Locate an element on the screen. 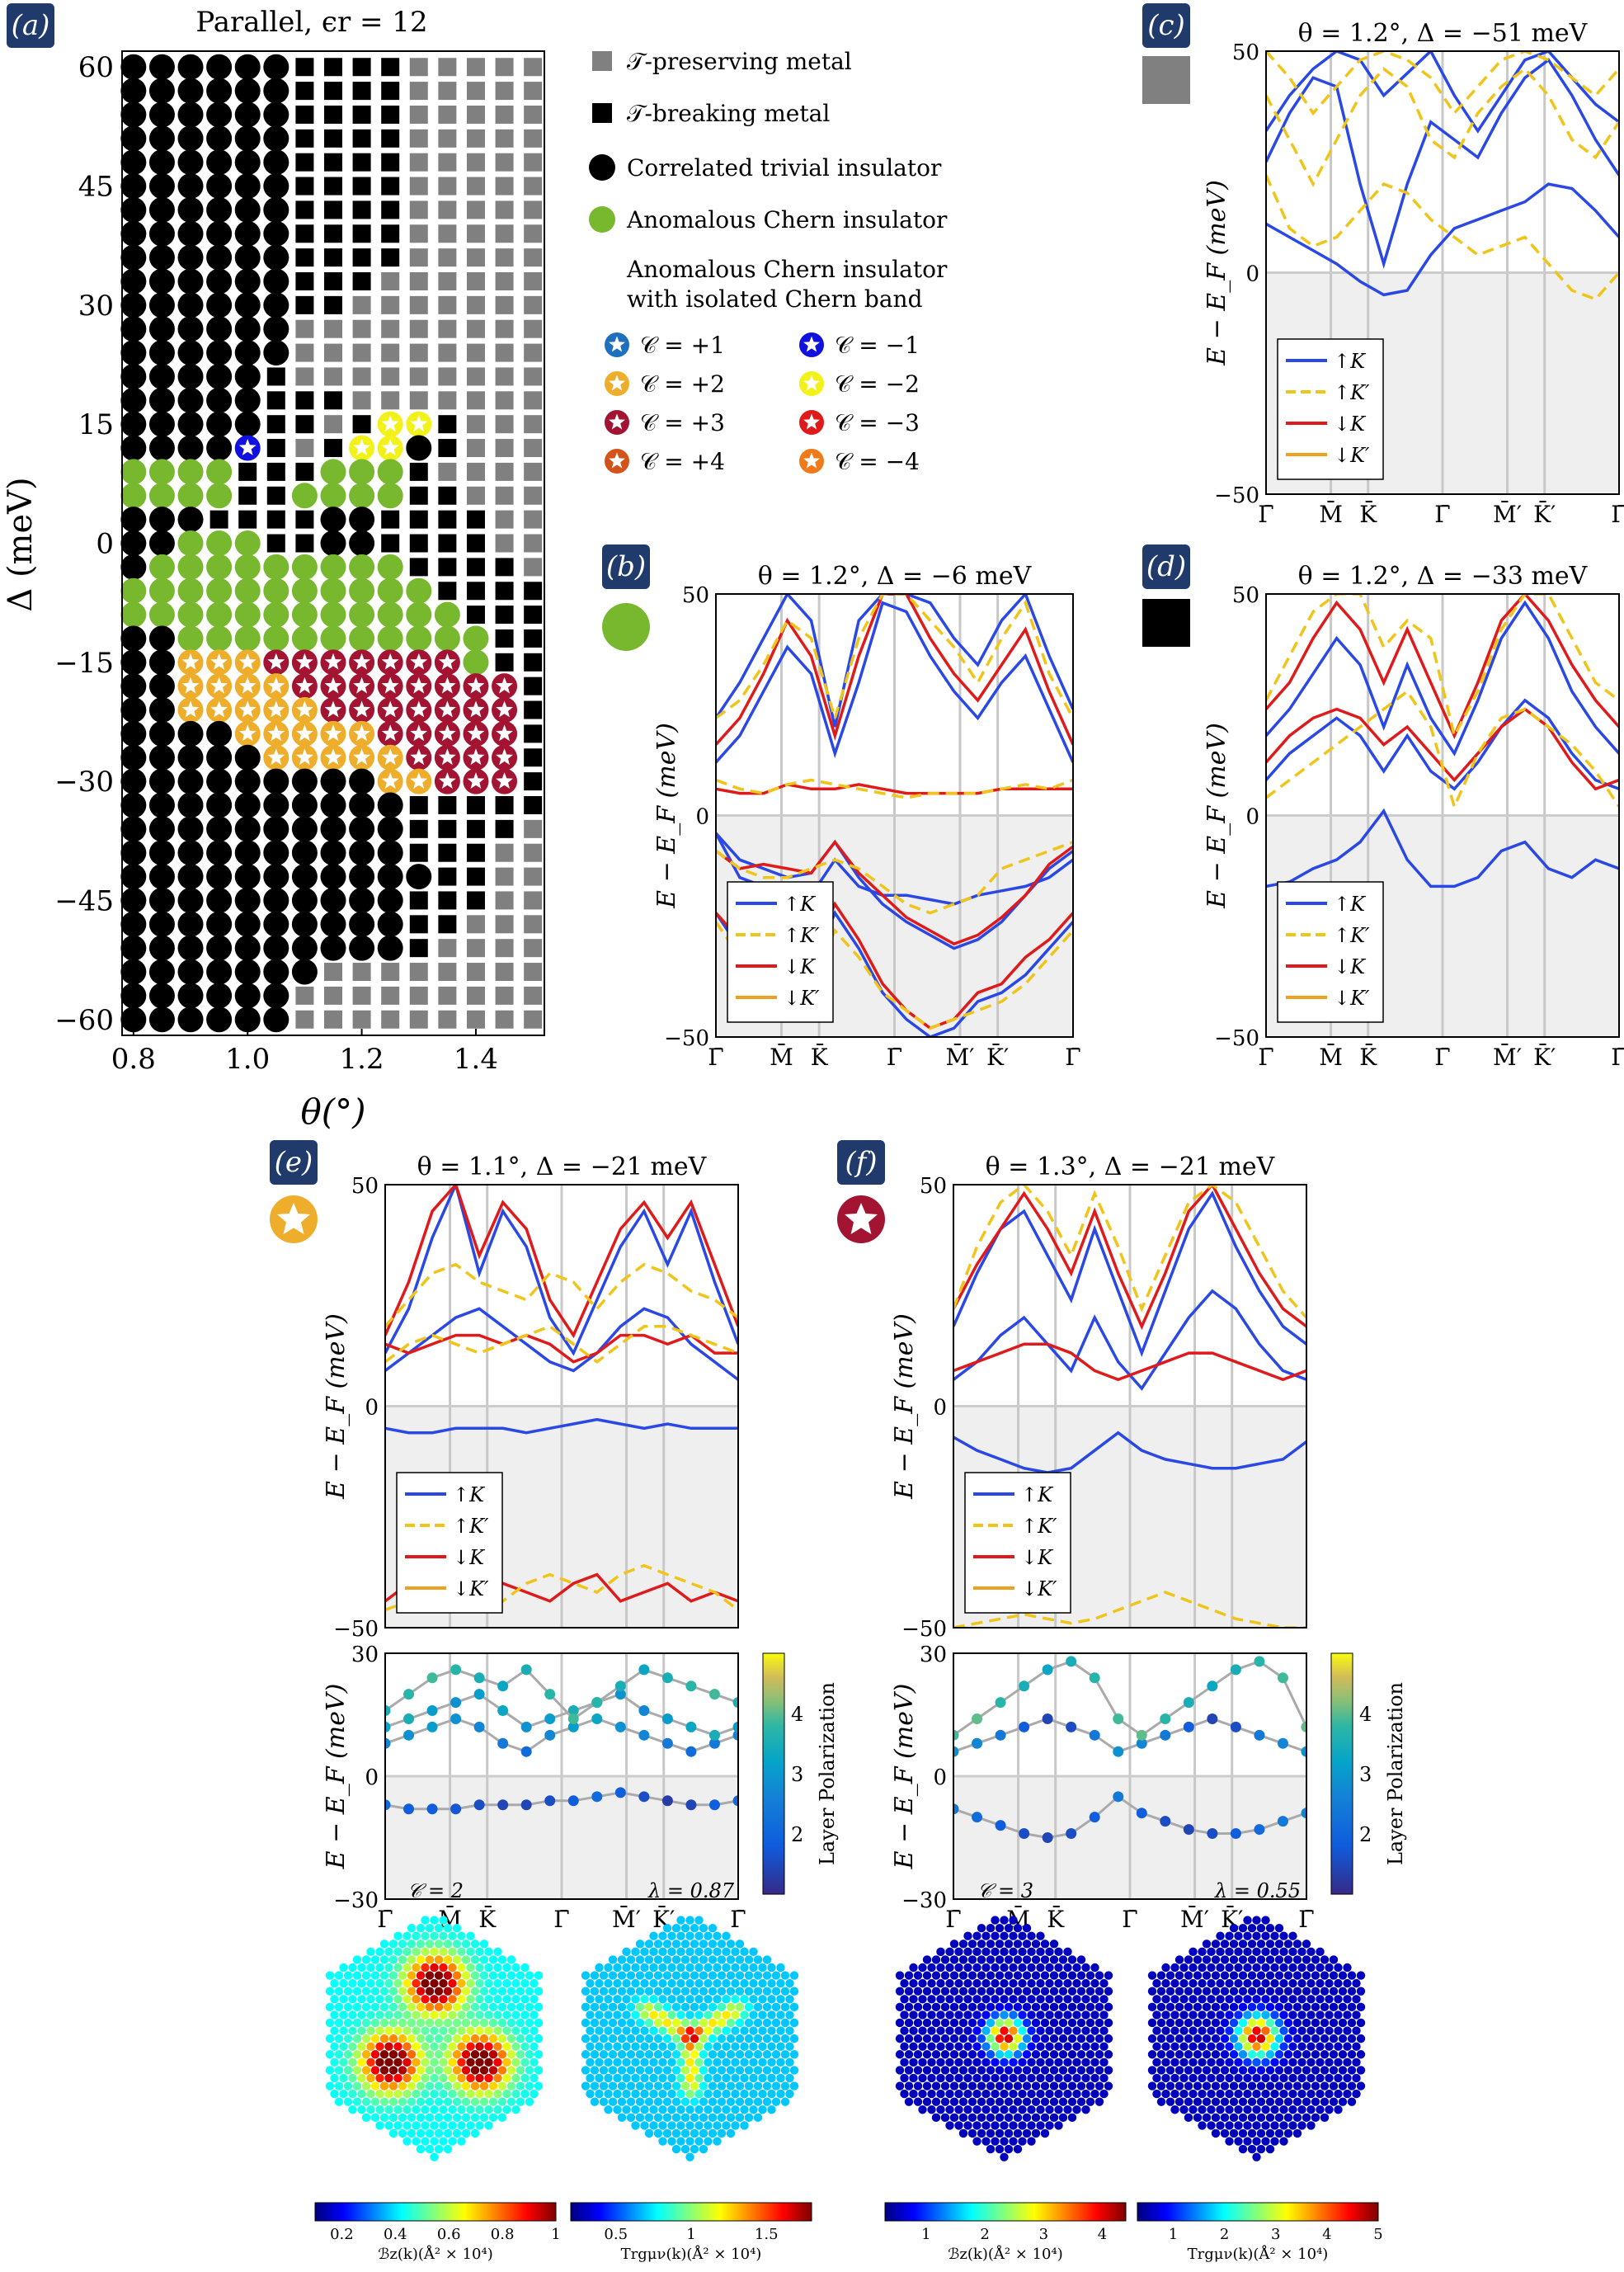 This screenshot has width=1624, height=2272. band-x-tick-label: Γ̄ is located at coordinates (1442, 1057).